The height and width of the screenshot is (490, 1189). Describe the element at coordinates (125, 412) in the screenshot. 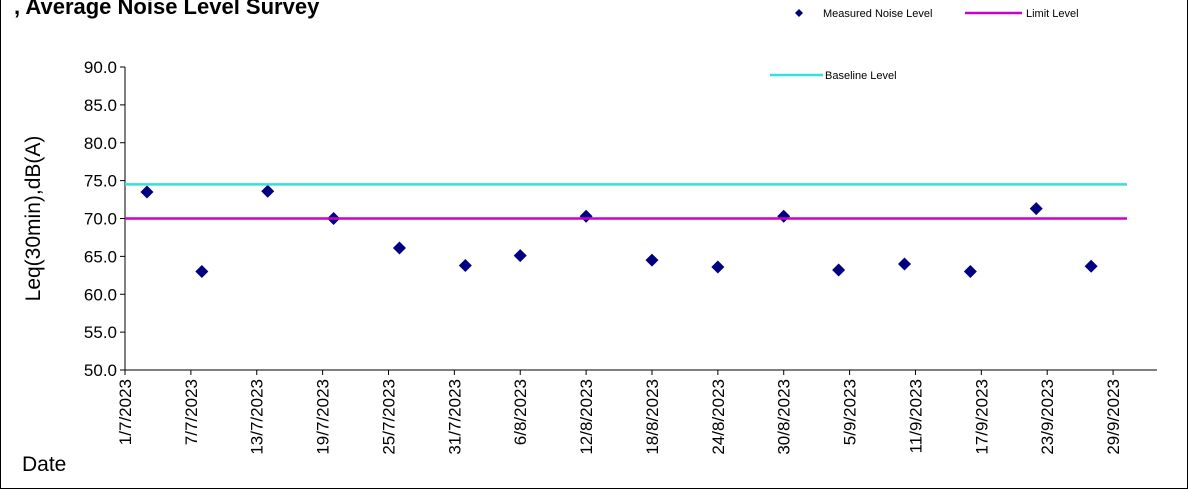

I see `x-tick-label: 1/7/2023` at that location.